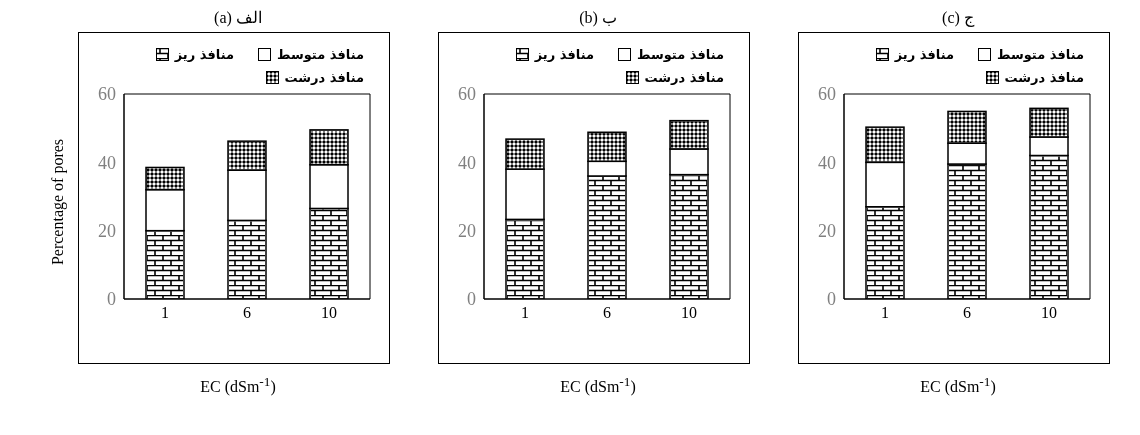 The width and height of the screenshot is (1140, 435). Describe the element at coordinates (238, 18) in the screenshot. I see `chart-title: الف (a)` at that location.